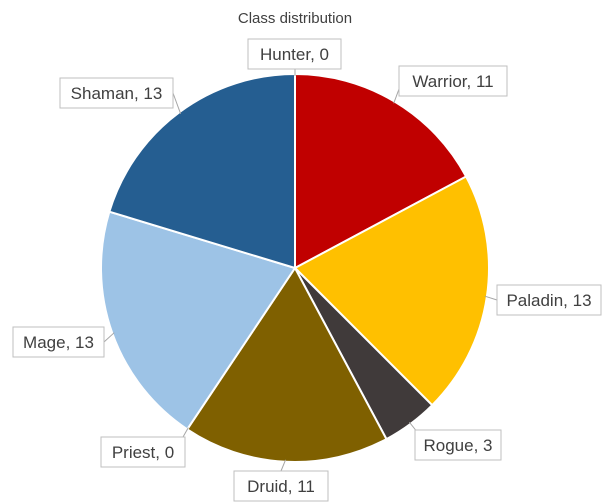 The image size is (609, 503). I want to click on data-label-priest: Priest, 0, so click(143, 452).